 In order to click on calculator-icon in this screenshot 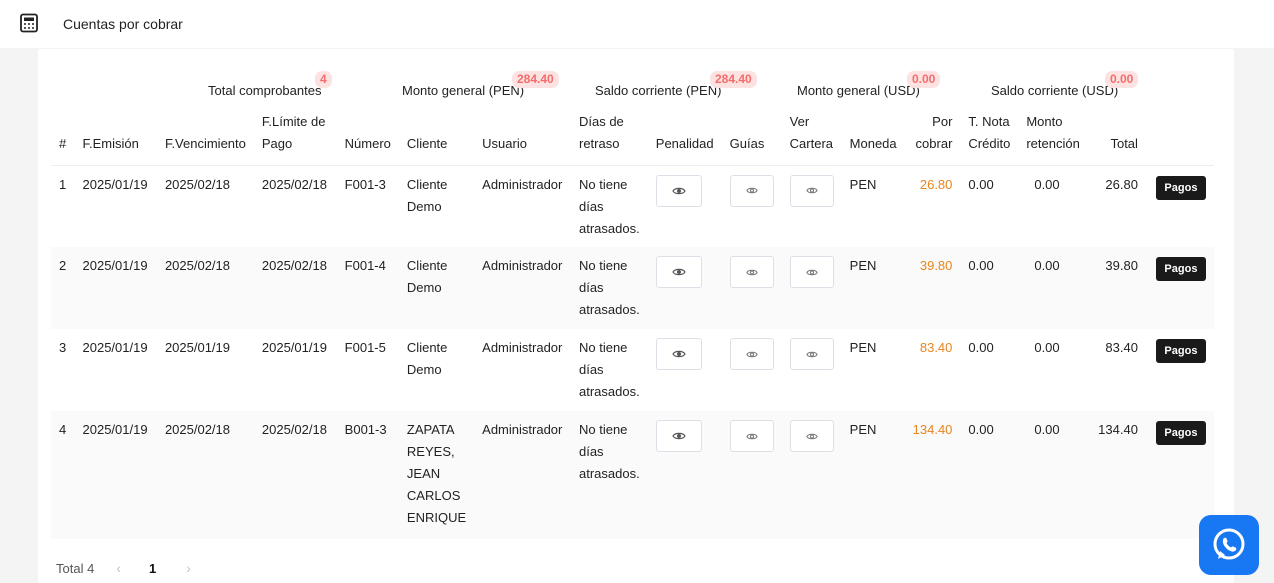, I will do `click(29, 23)`.